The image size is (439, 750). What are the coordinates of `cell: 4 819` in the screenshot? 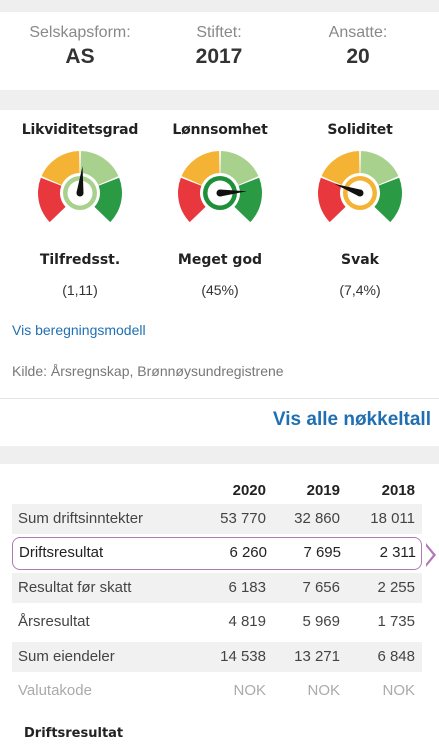 It's located at (247, 621).